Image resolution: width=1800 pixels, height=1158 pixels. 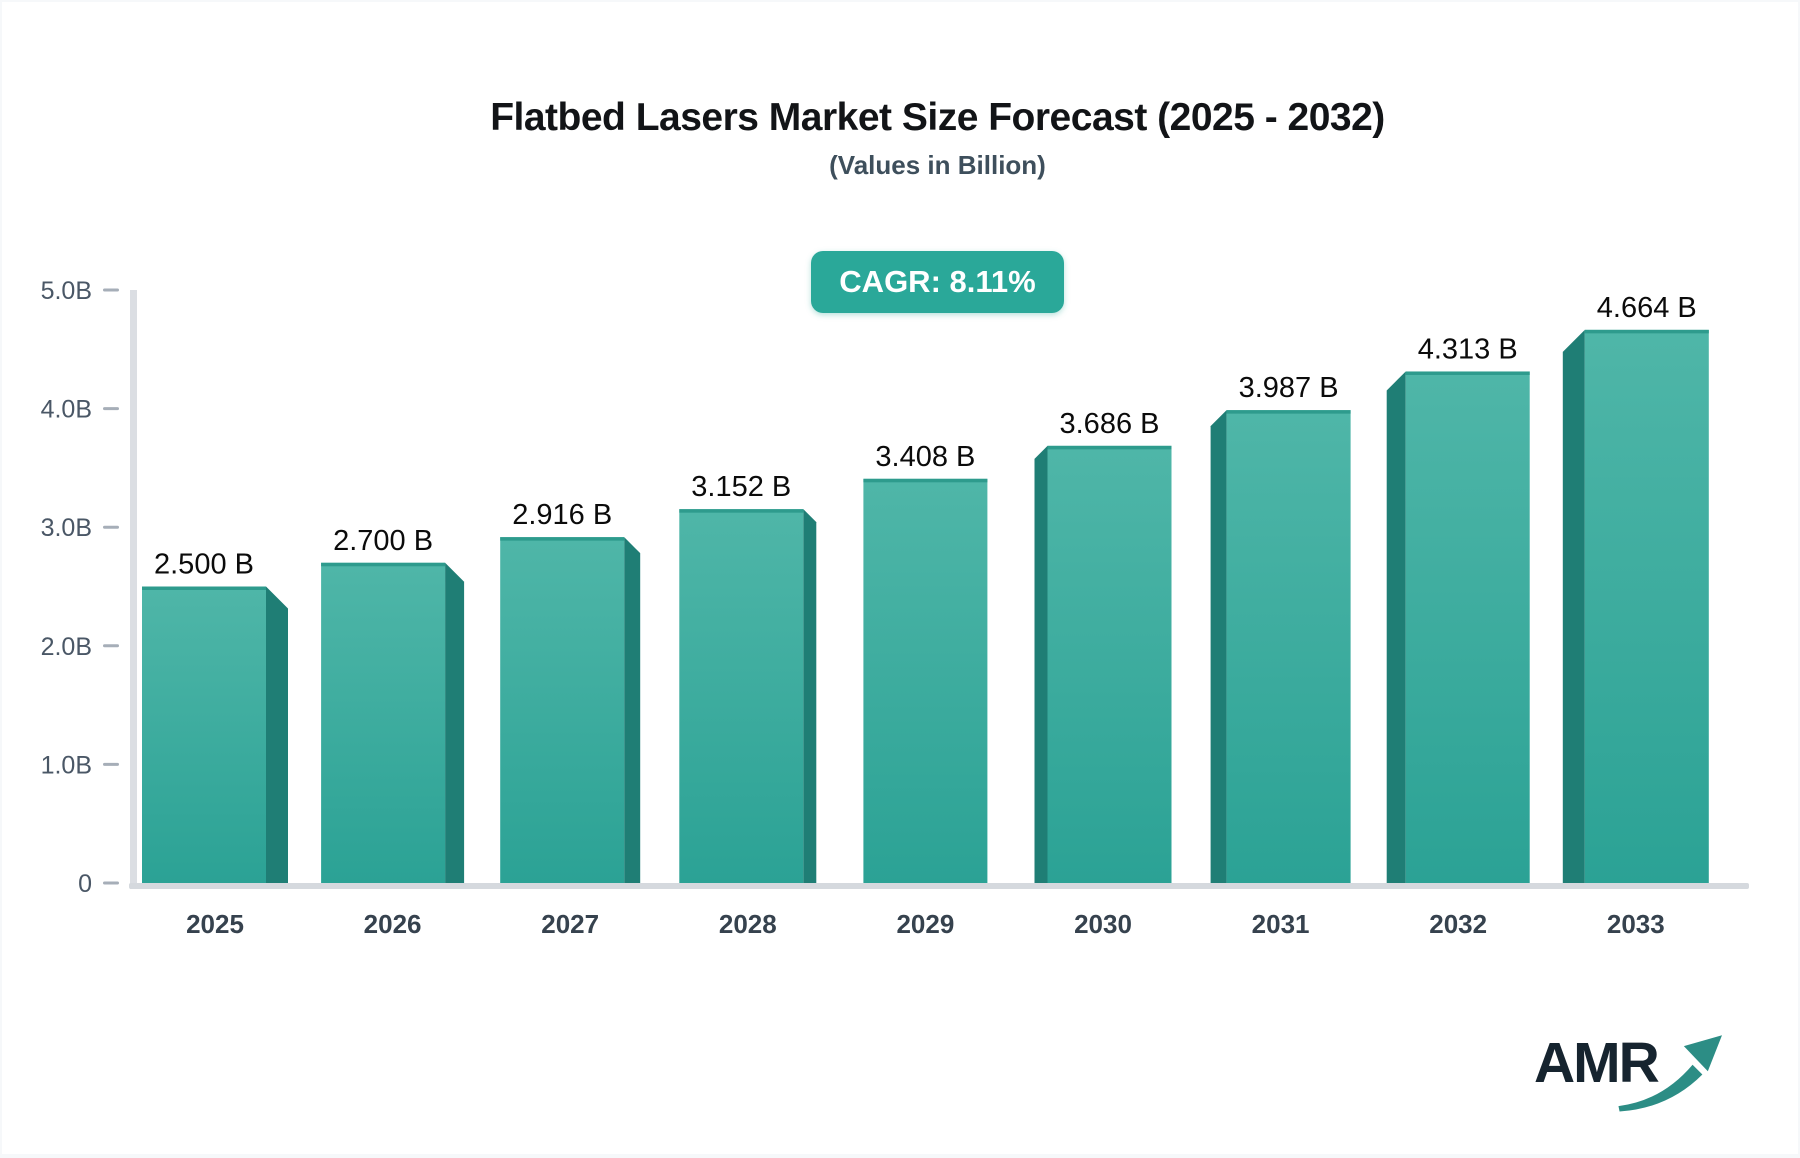 What do you see at coordinates (1636, 924) in the screenshot?
I see `x-axis-label-2033: 2033` at bounding box center [1636, 924].